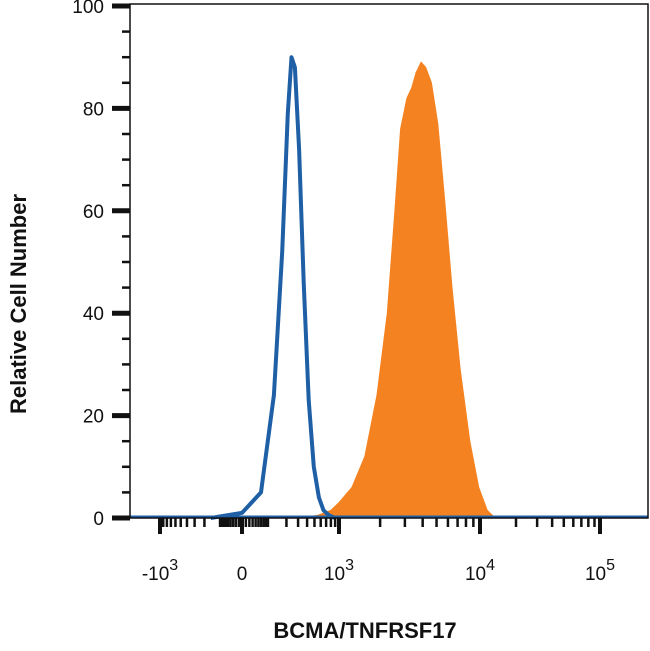 The height and width of the screenshot is (651, 650). I want to click on y-tick-label: 40, so click(93, 314).